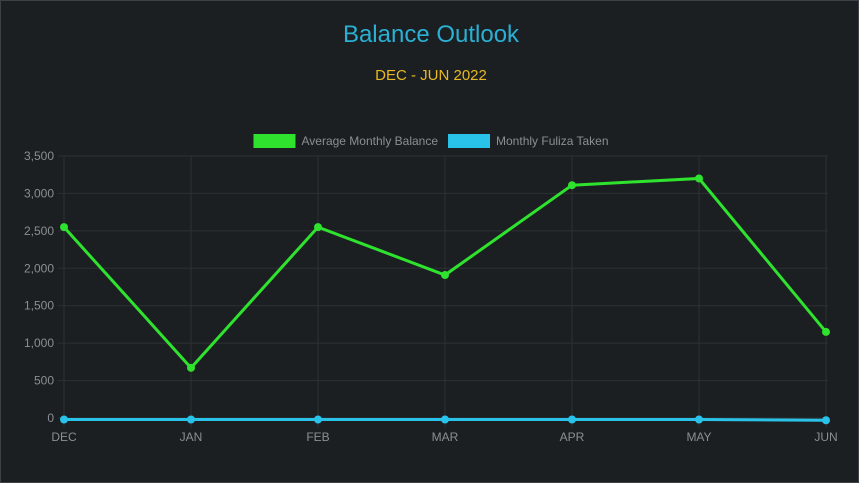  I want to click on x-tick-label: APR, so click(572, 437).